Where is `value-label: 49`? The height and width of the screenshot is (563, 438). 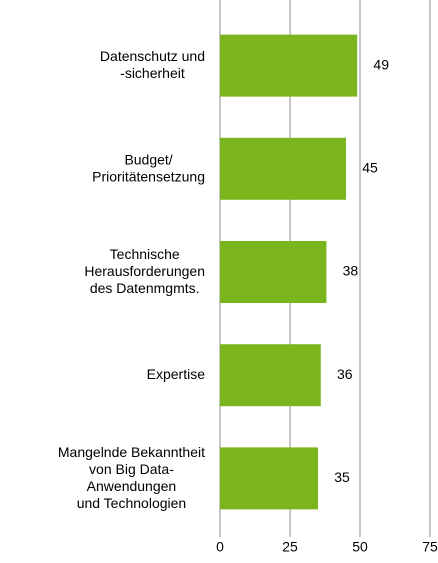 value-label: 49 is located at coordinates (381, 64).